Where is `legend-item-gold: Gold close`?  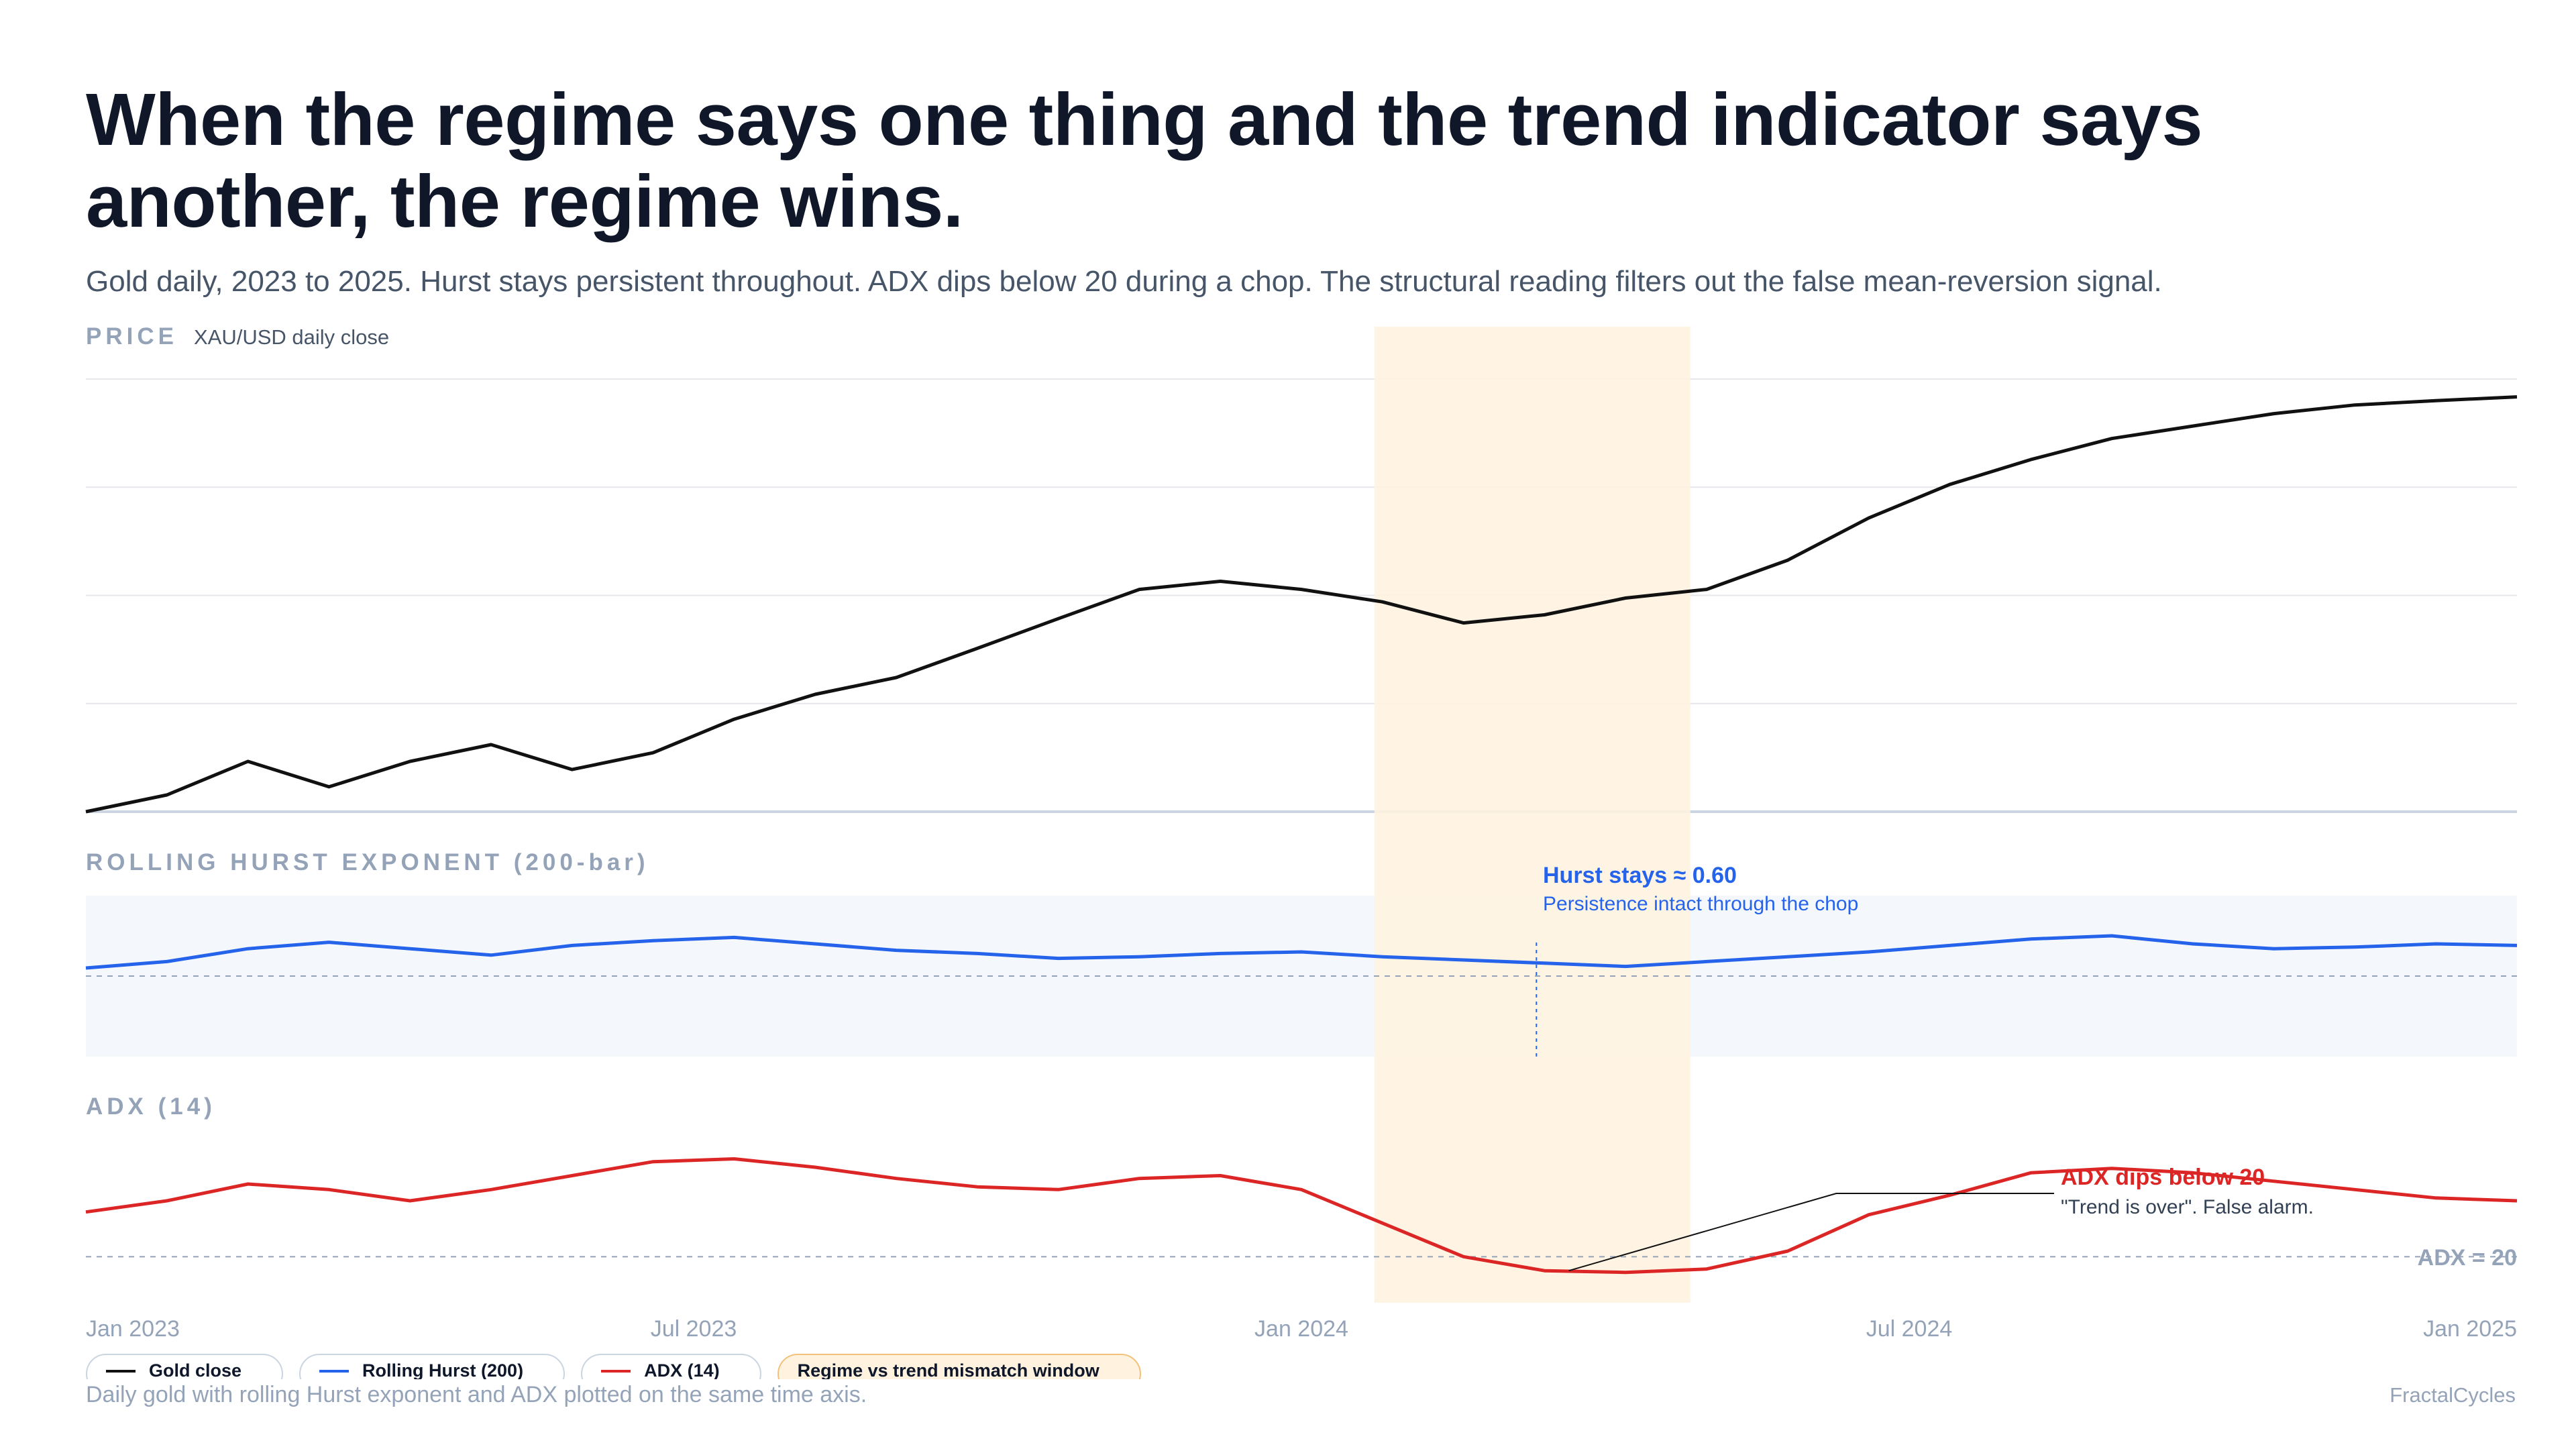 legend-item-gold: Gold close is located at coordinates (185, 1366).